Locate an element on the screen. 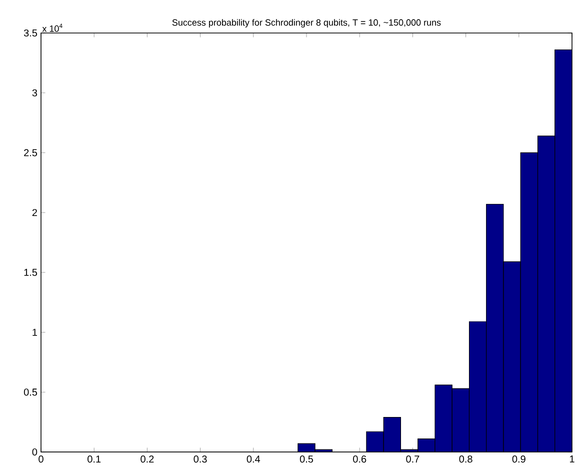 This screenshot has height=470, width=579. y-tick-label: 2 is located at coordinates (34, 212).